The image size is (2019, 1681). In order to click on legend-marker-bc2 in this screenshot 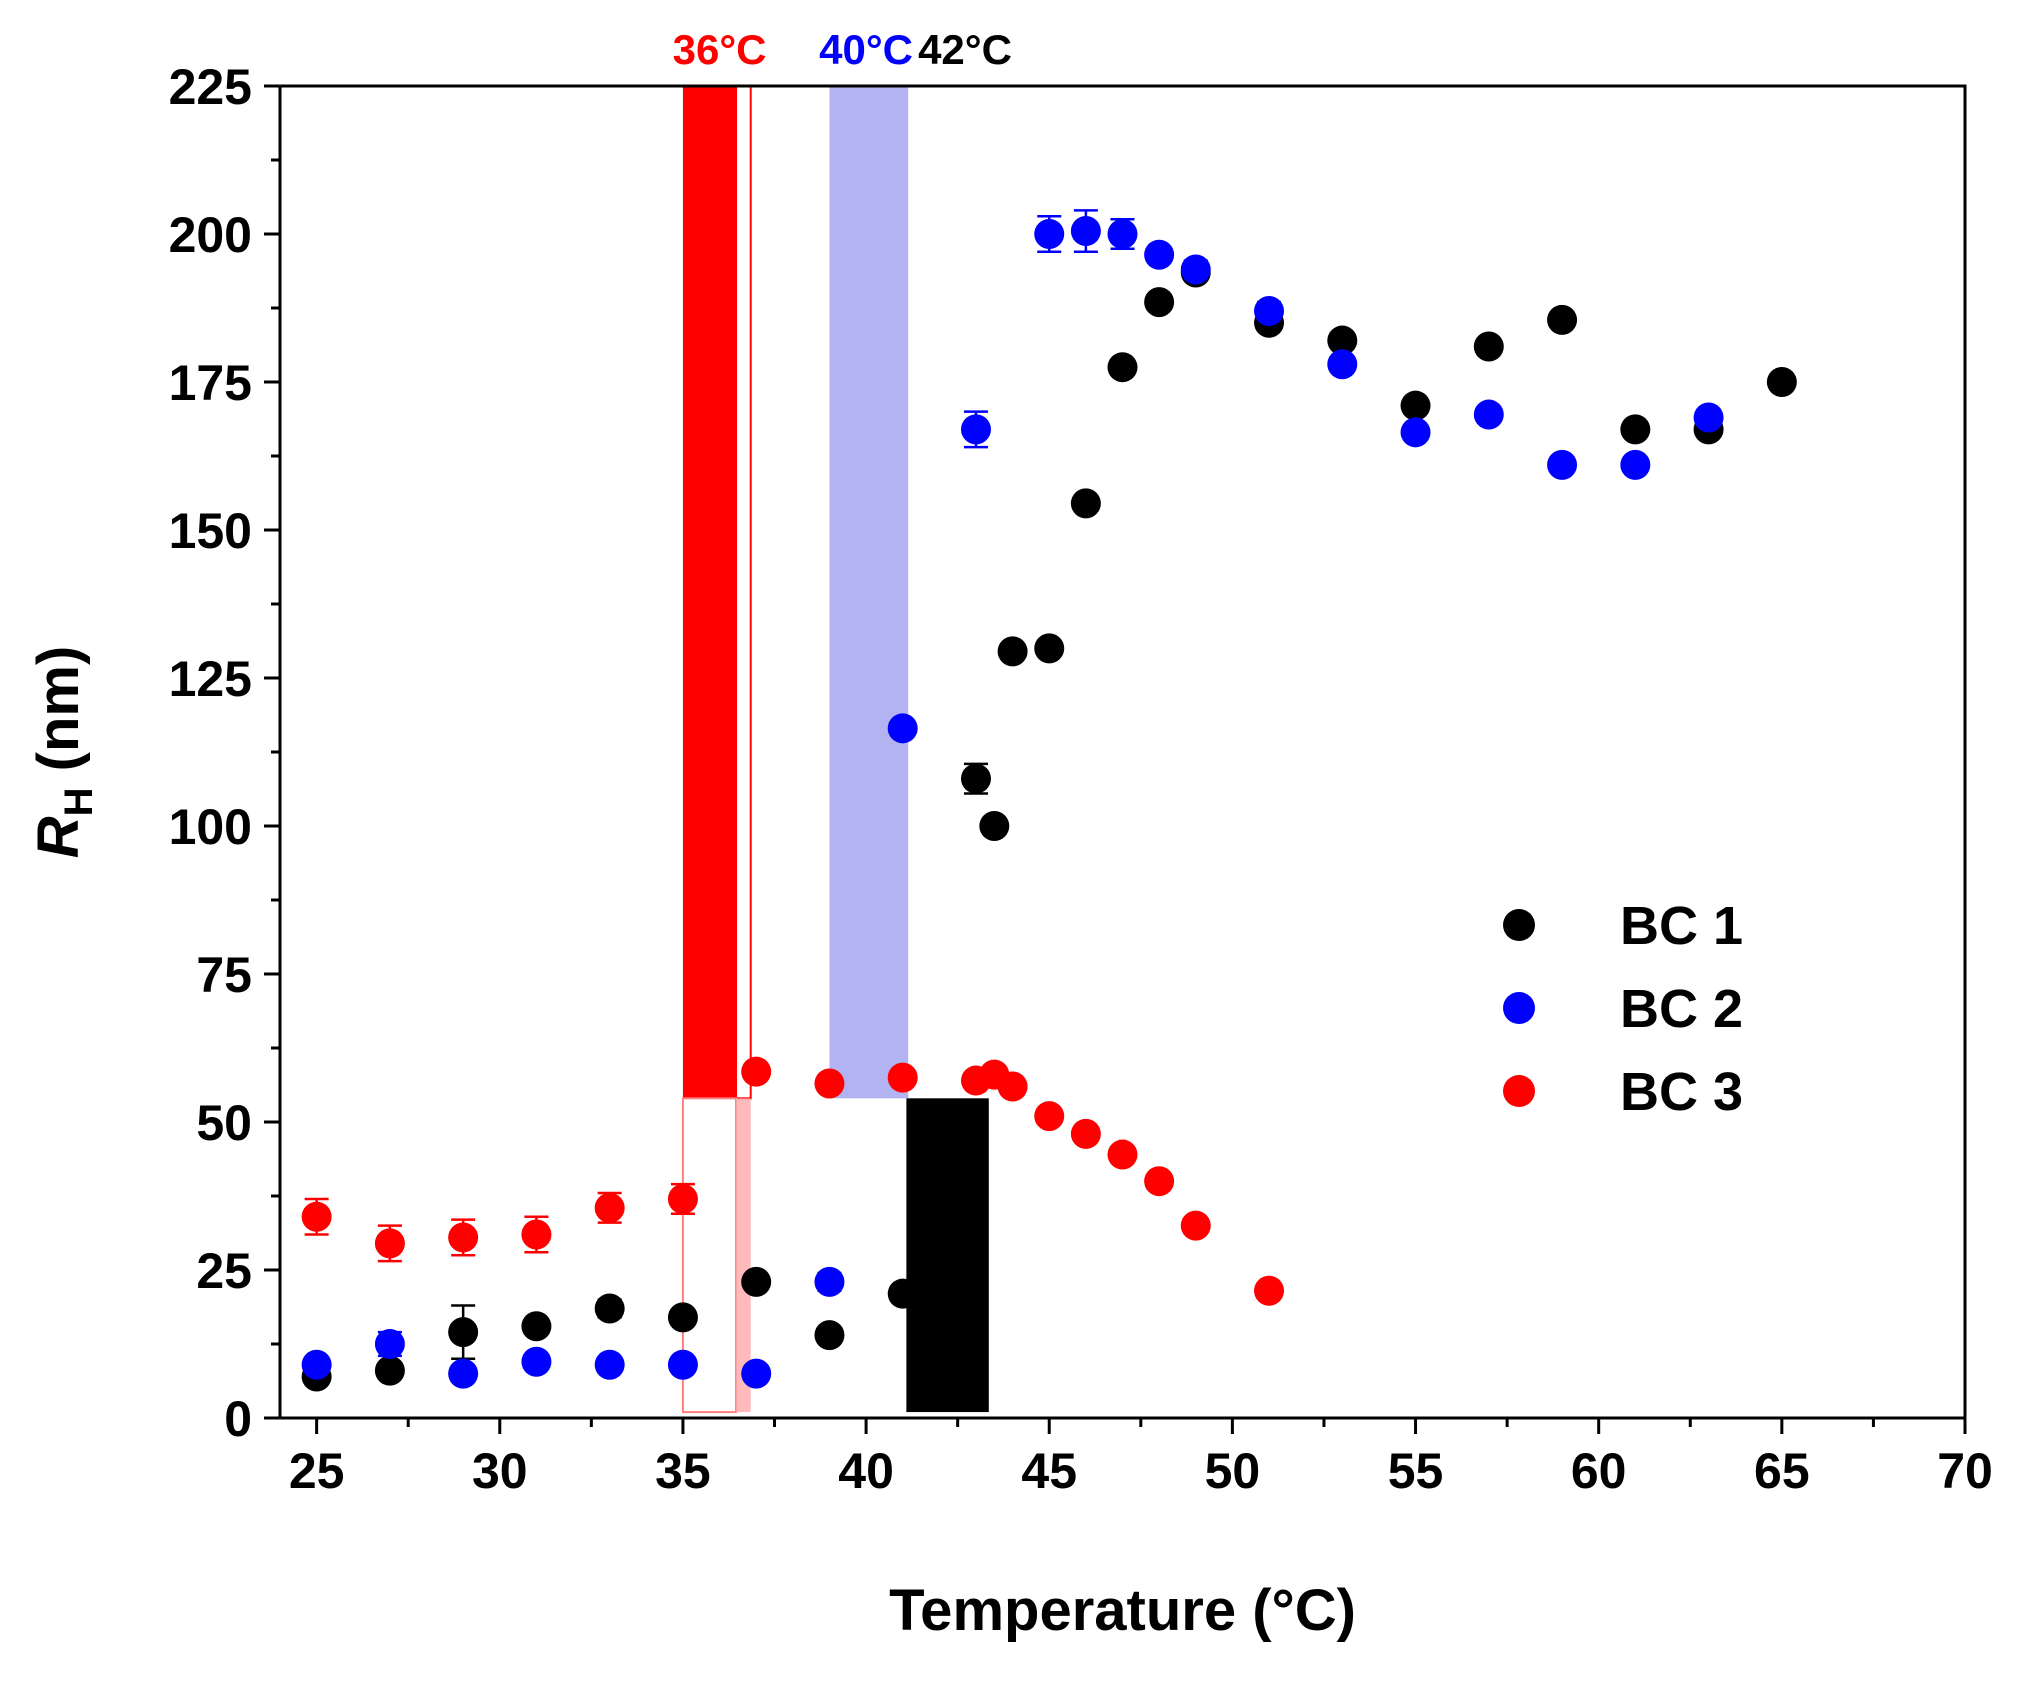, I will do `click(1519, 1008)`.